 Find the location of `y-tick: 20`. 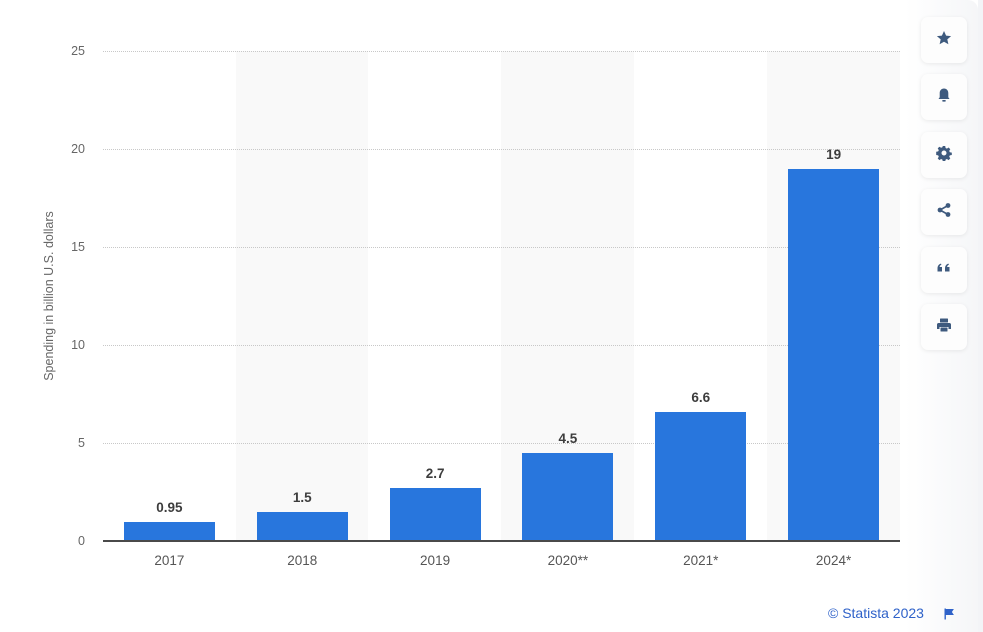

y-tick: 20 is located at coordinates (78, 149).